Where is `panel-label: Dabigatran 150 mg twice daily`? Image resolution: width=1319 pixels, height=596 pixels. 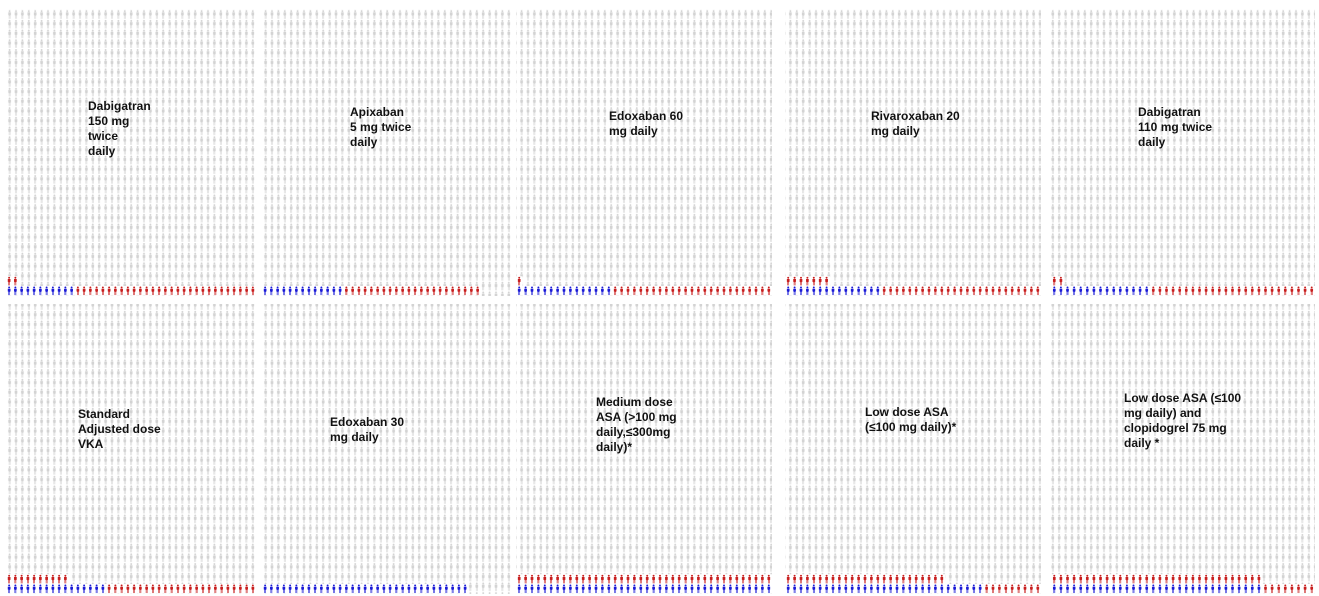
panel-label: Dabigatran 150 mg twice daily is located at coordinates (119, 128).